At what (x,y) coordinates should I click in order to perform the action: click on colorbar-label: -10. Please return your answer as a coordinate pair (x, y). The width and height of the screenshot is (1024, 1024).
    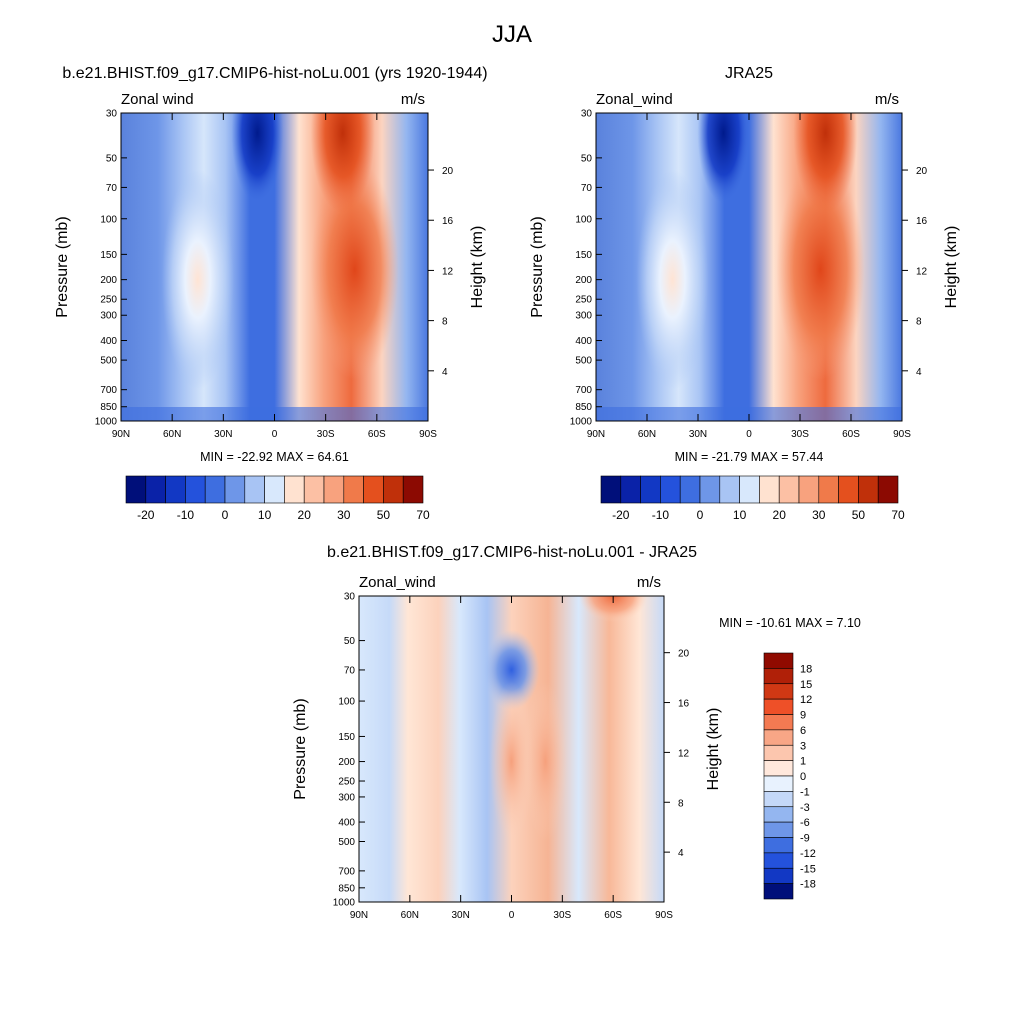
    Looking at the image, I should click on (661, 515).